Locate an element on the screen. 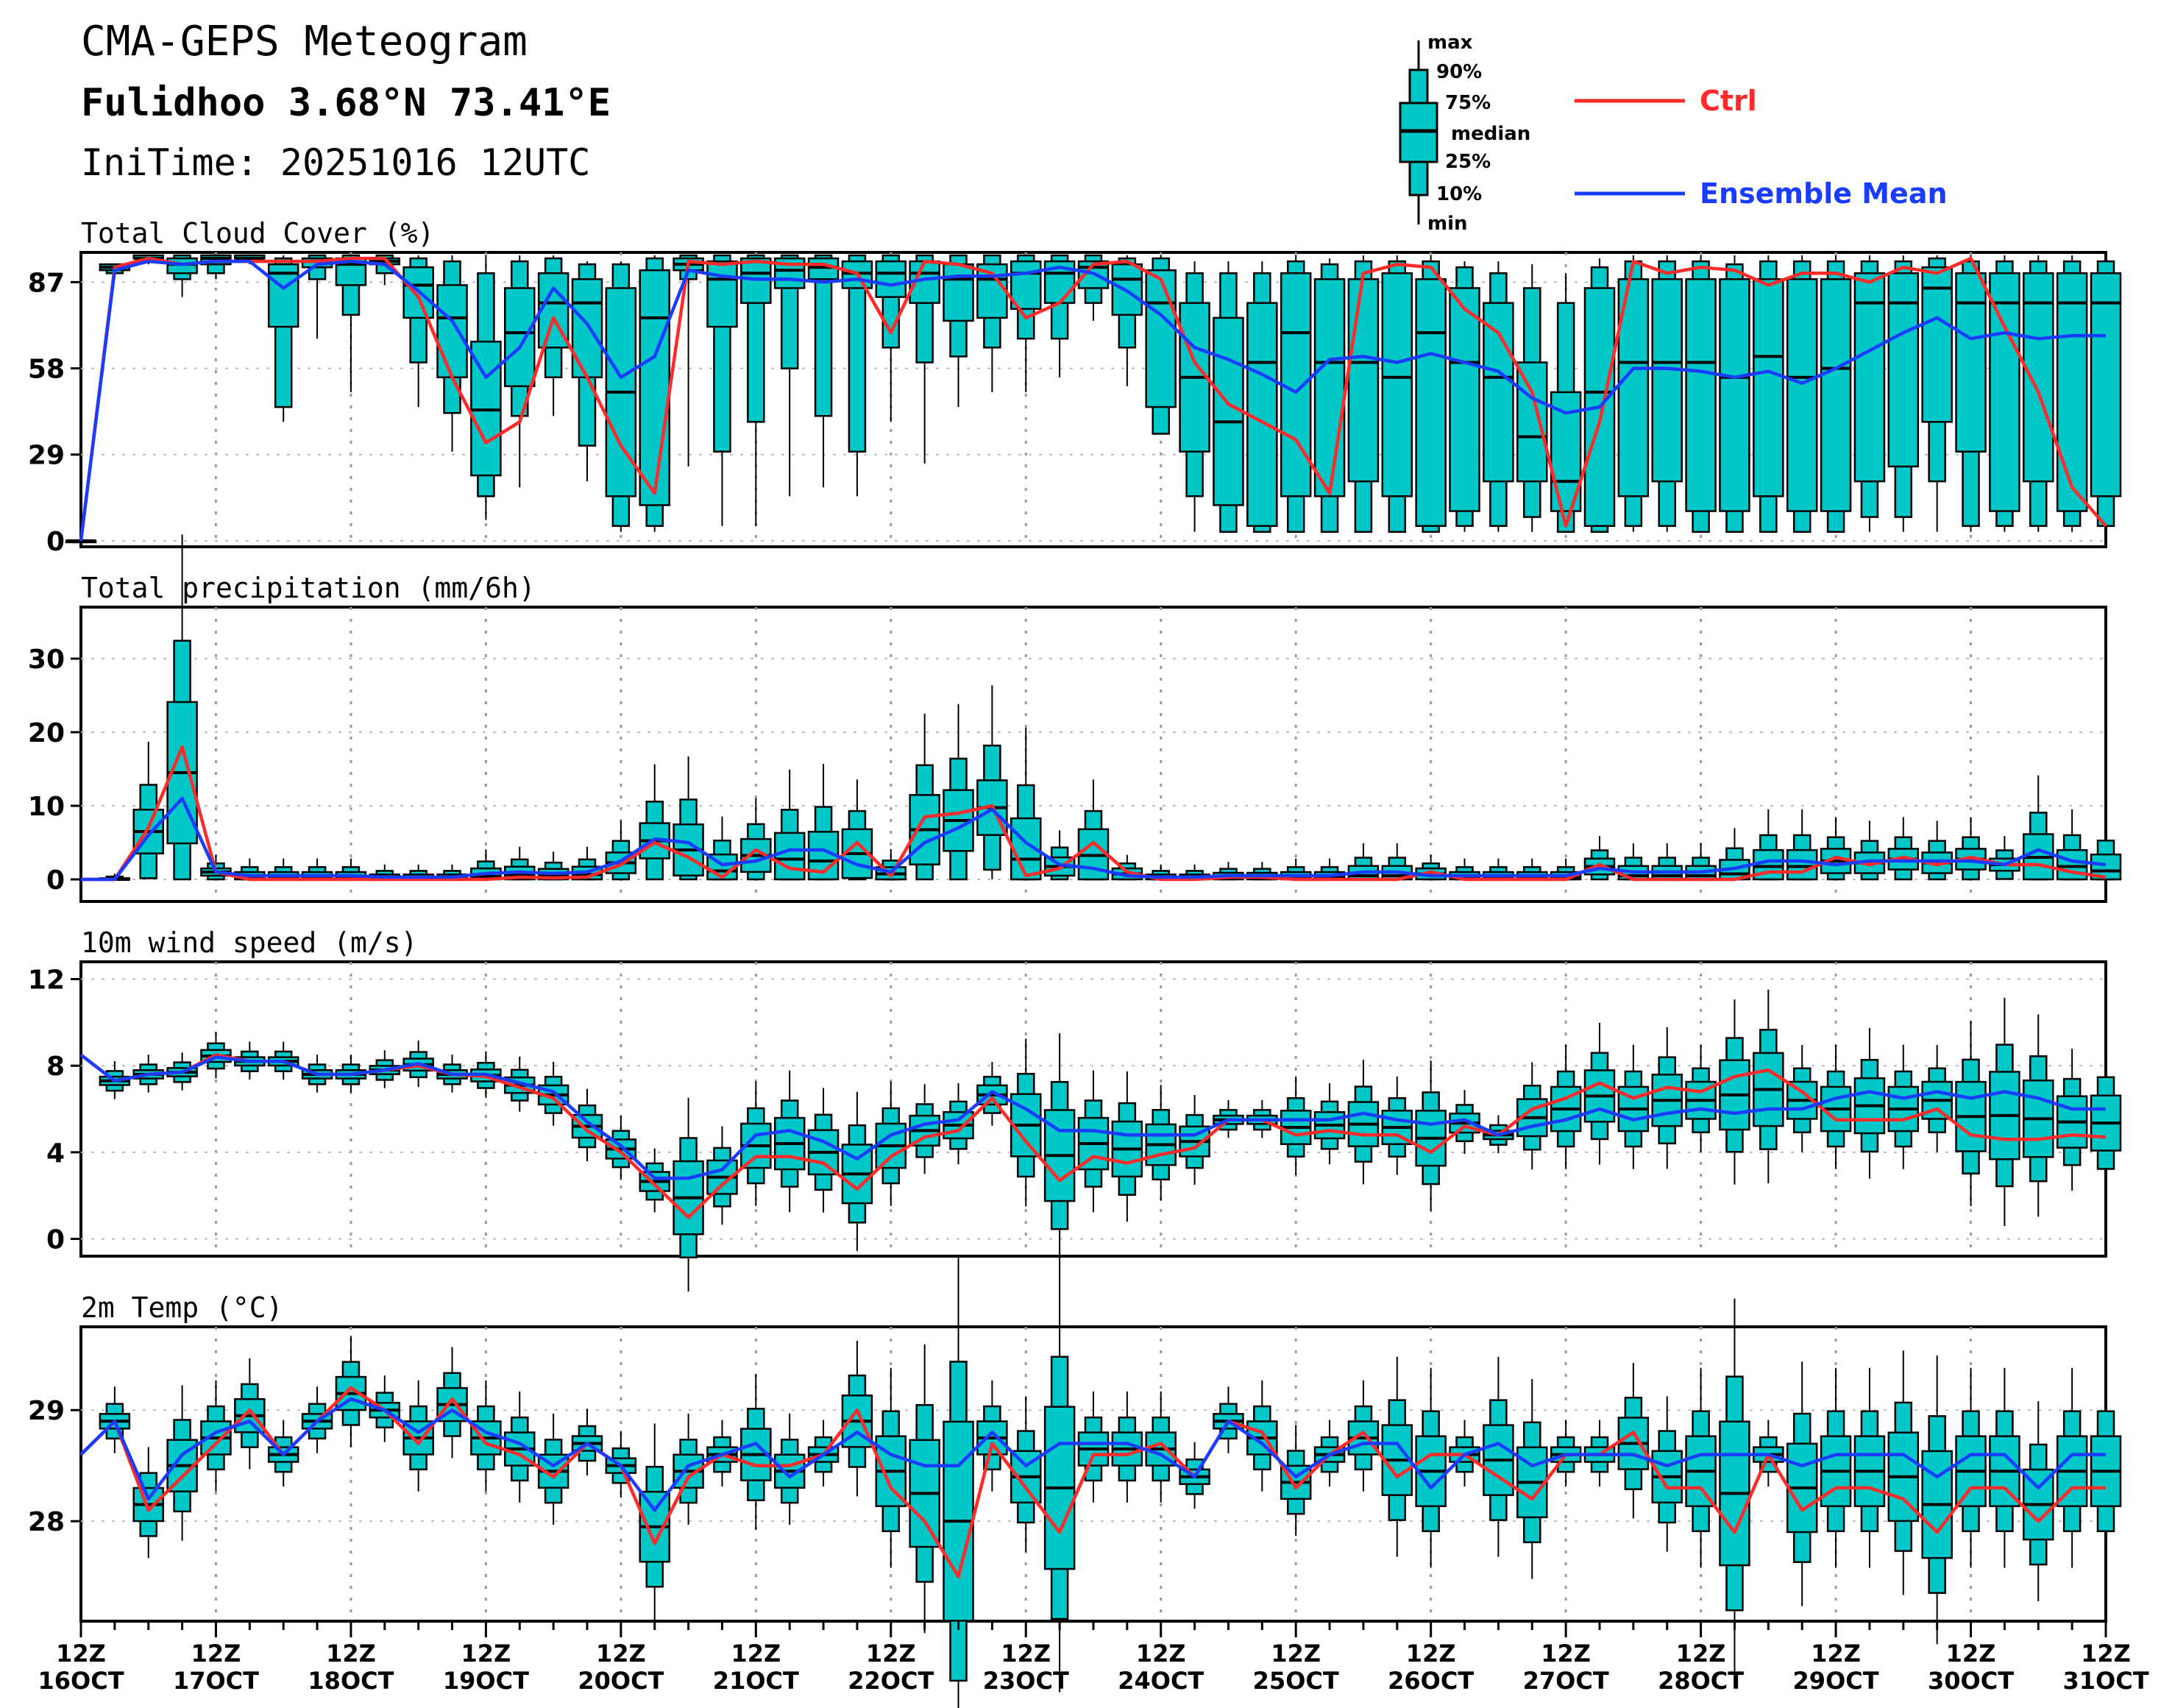 The height and width of the screenshot is (1708, 2161). legend-p75: 75% is located at coordinates (1468, 103).